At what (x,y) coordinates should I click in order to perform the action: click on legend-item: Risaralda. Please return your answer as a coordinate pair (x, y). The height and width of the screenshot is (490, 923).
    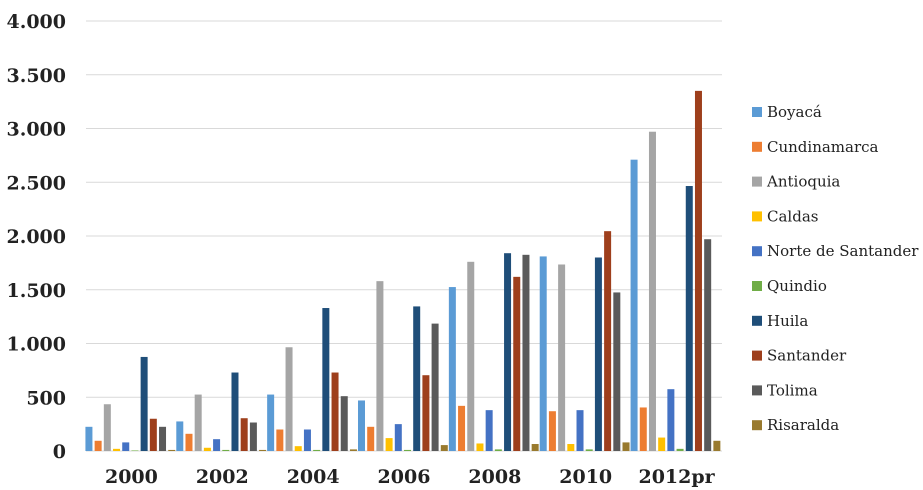
    Looking at the image, I should click on (795, 425).